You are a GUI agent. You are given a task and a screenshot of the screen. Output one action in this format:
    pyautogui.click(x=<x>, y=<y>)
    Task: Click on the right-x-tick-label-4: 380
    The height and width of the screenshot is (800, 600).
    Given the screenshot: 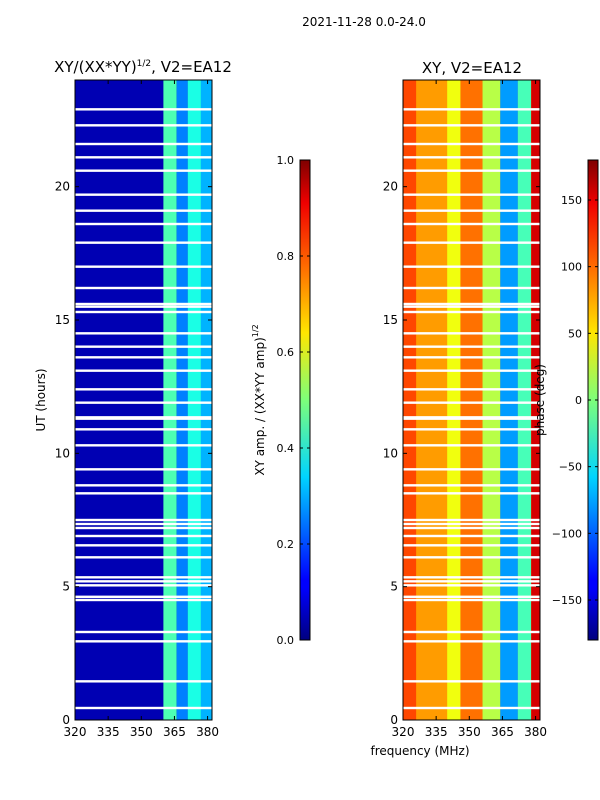 What is the action you would take?
    pyautogui.click(x=535, y=732)
    